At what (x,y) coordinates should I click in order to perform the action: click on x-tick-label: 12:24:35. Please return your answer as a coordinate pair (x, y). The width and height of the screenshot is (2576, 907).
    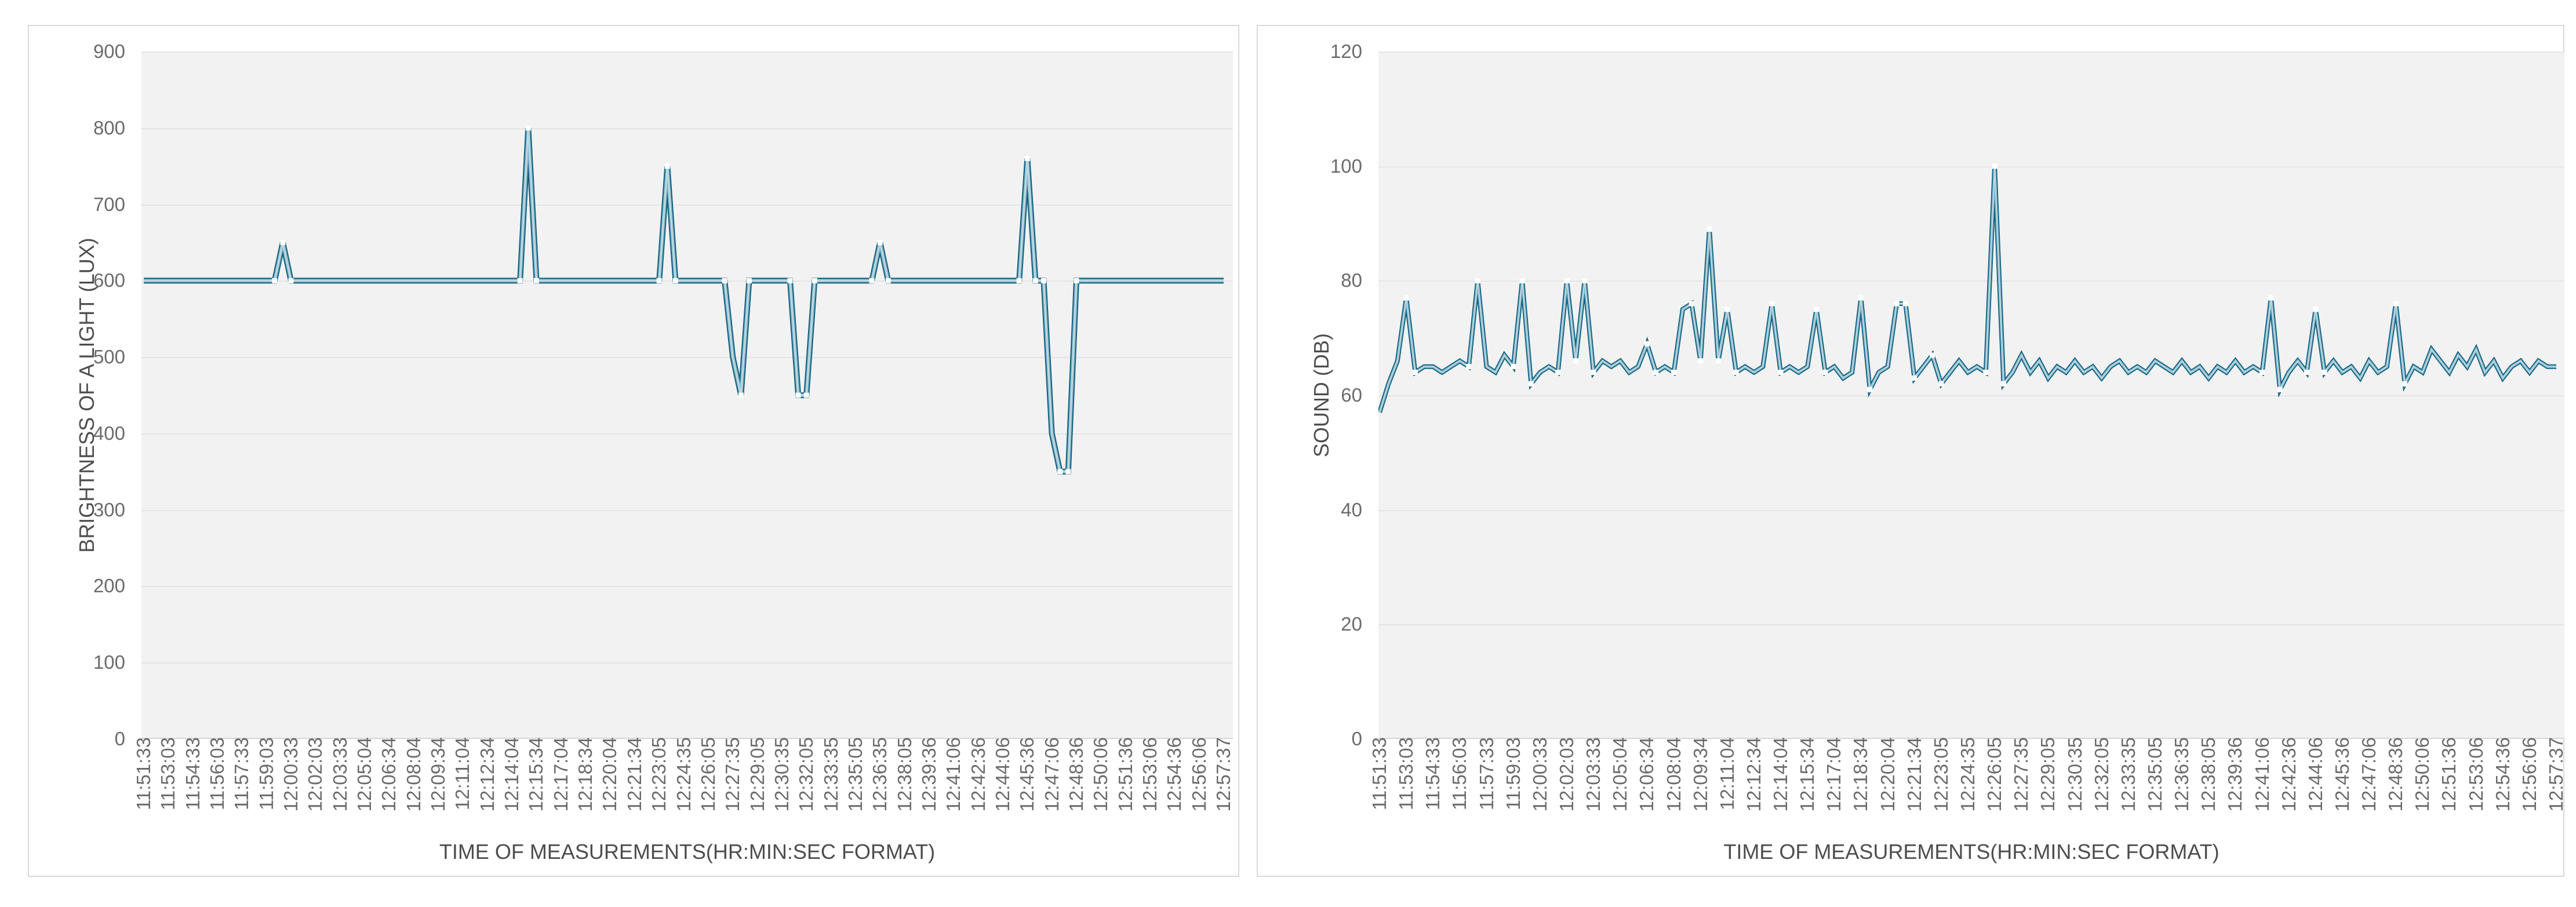
    Looking at the image, I should click on (1967, 774).